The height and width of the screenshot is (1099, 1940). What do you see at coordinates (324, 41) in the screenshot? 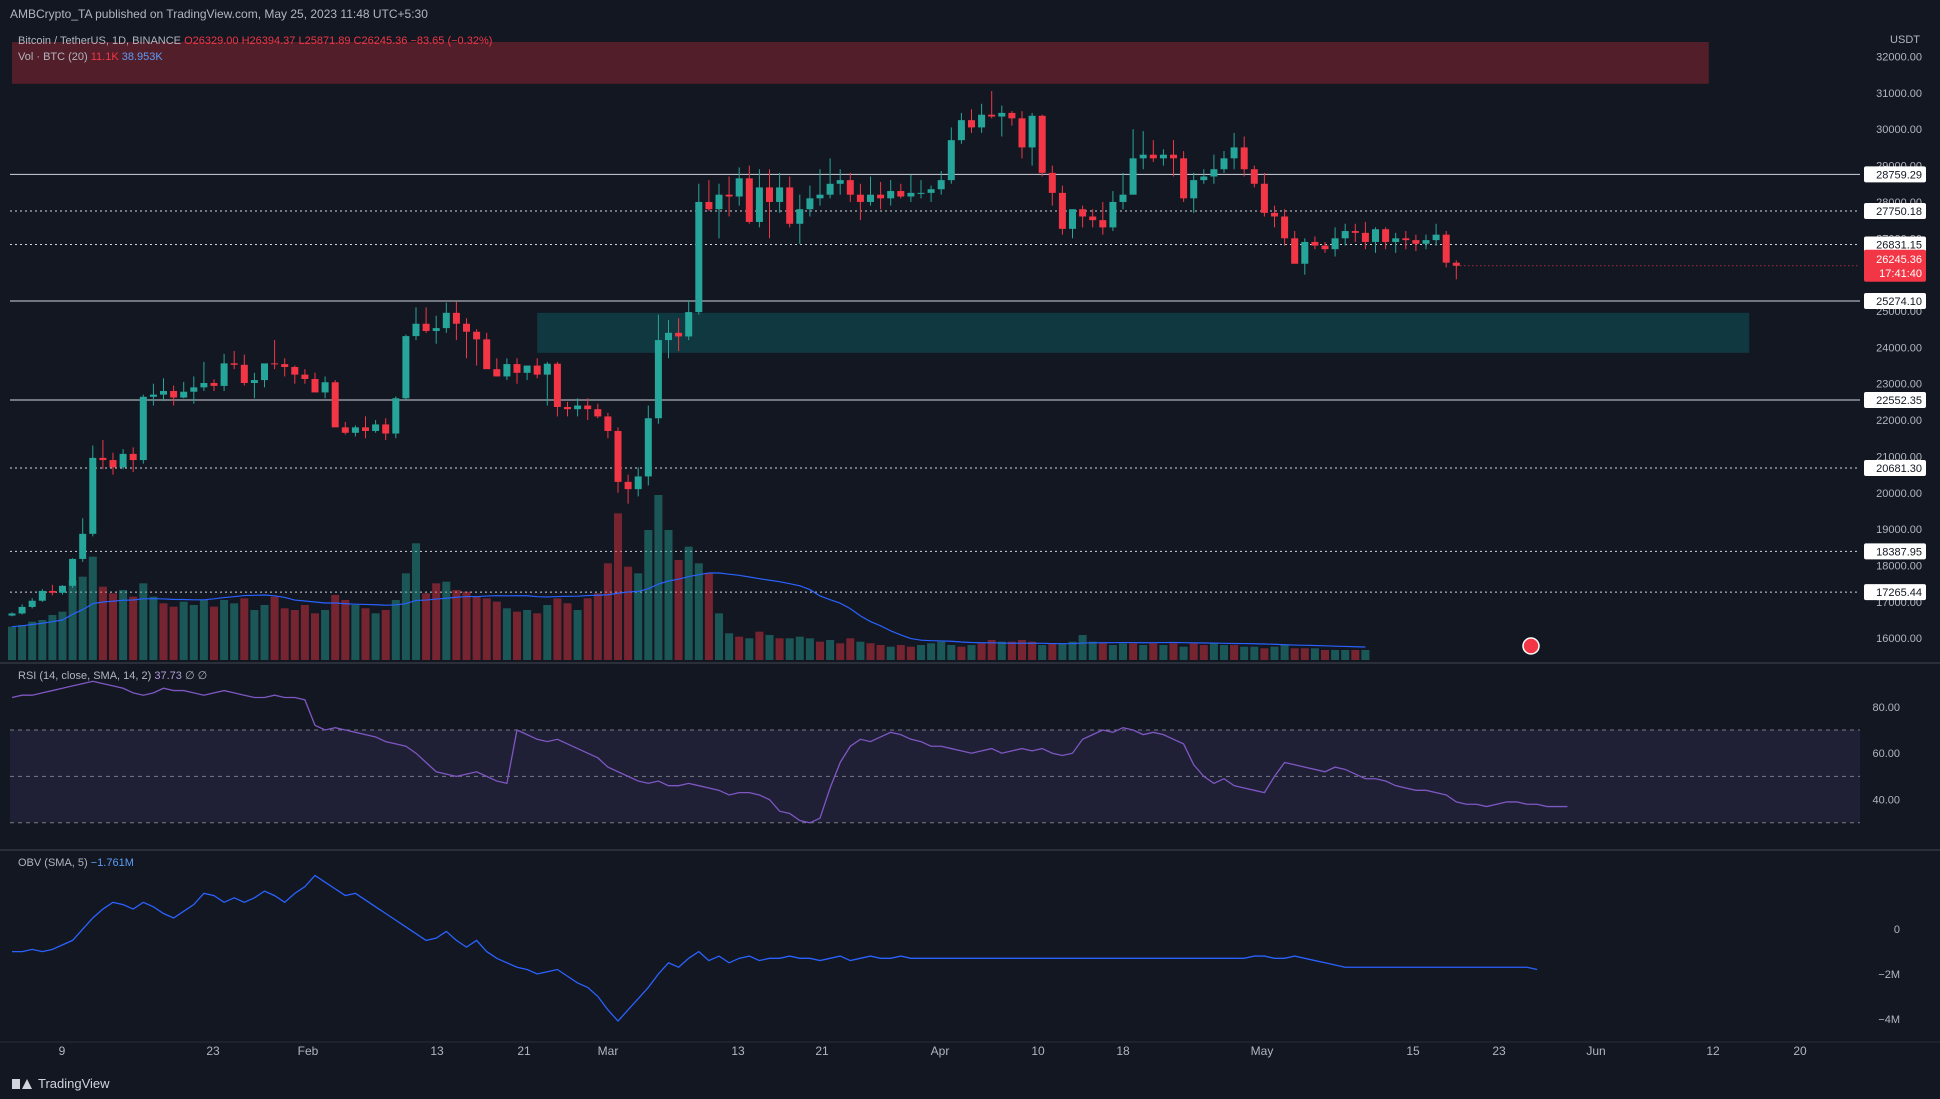
I see `ohlc-low: L25871.89` at bounding box center [324, 41].